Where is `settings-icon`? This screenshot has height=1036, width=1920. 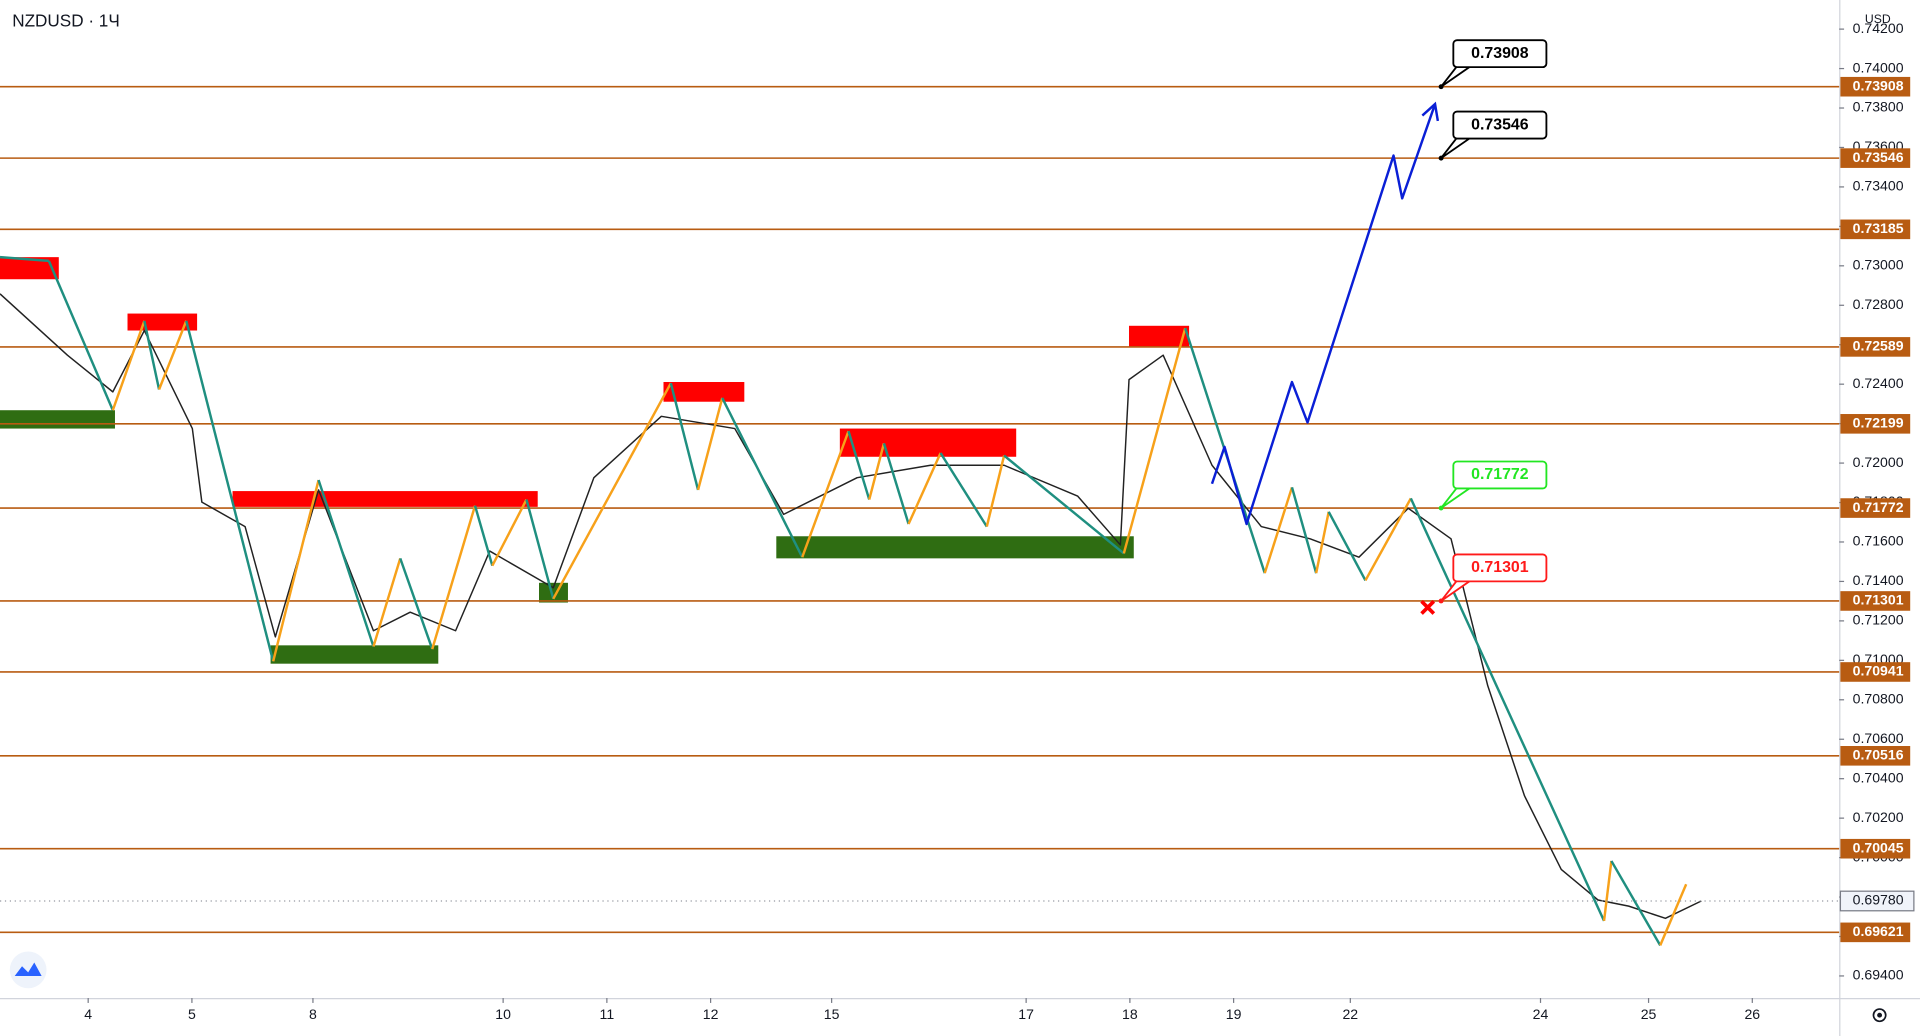 settings-icon is located at coordinates (1879, 1015).